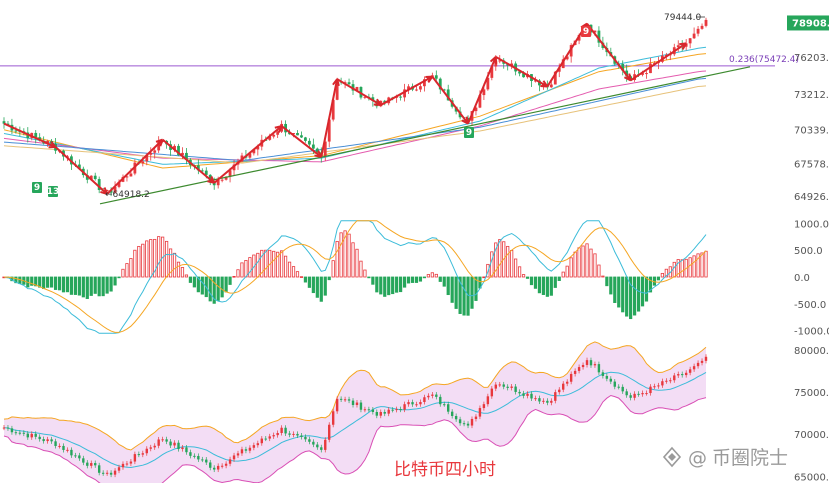 Image resolution: width=829 pixels, height=483 pixels. Describe the element at coordinates (127, 195) in the screenshot. I see `low-label: ←64918.2` at that location.